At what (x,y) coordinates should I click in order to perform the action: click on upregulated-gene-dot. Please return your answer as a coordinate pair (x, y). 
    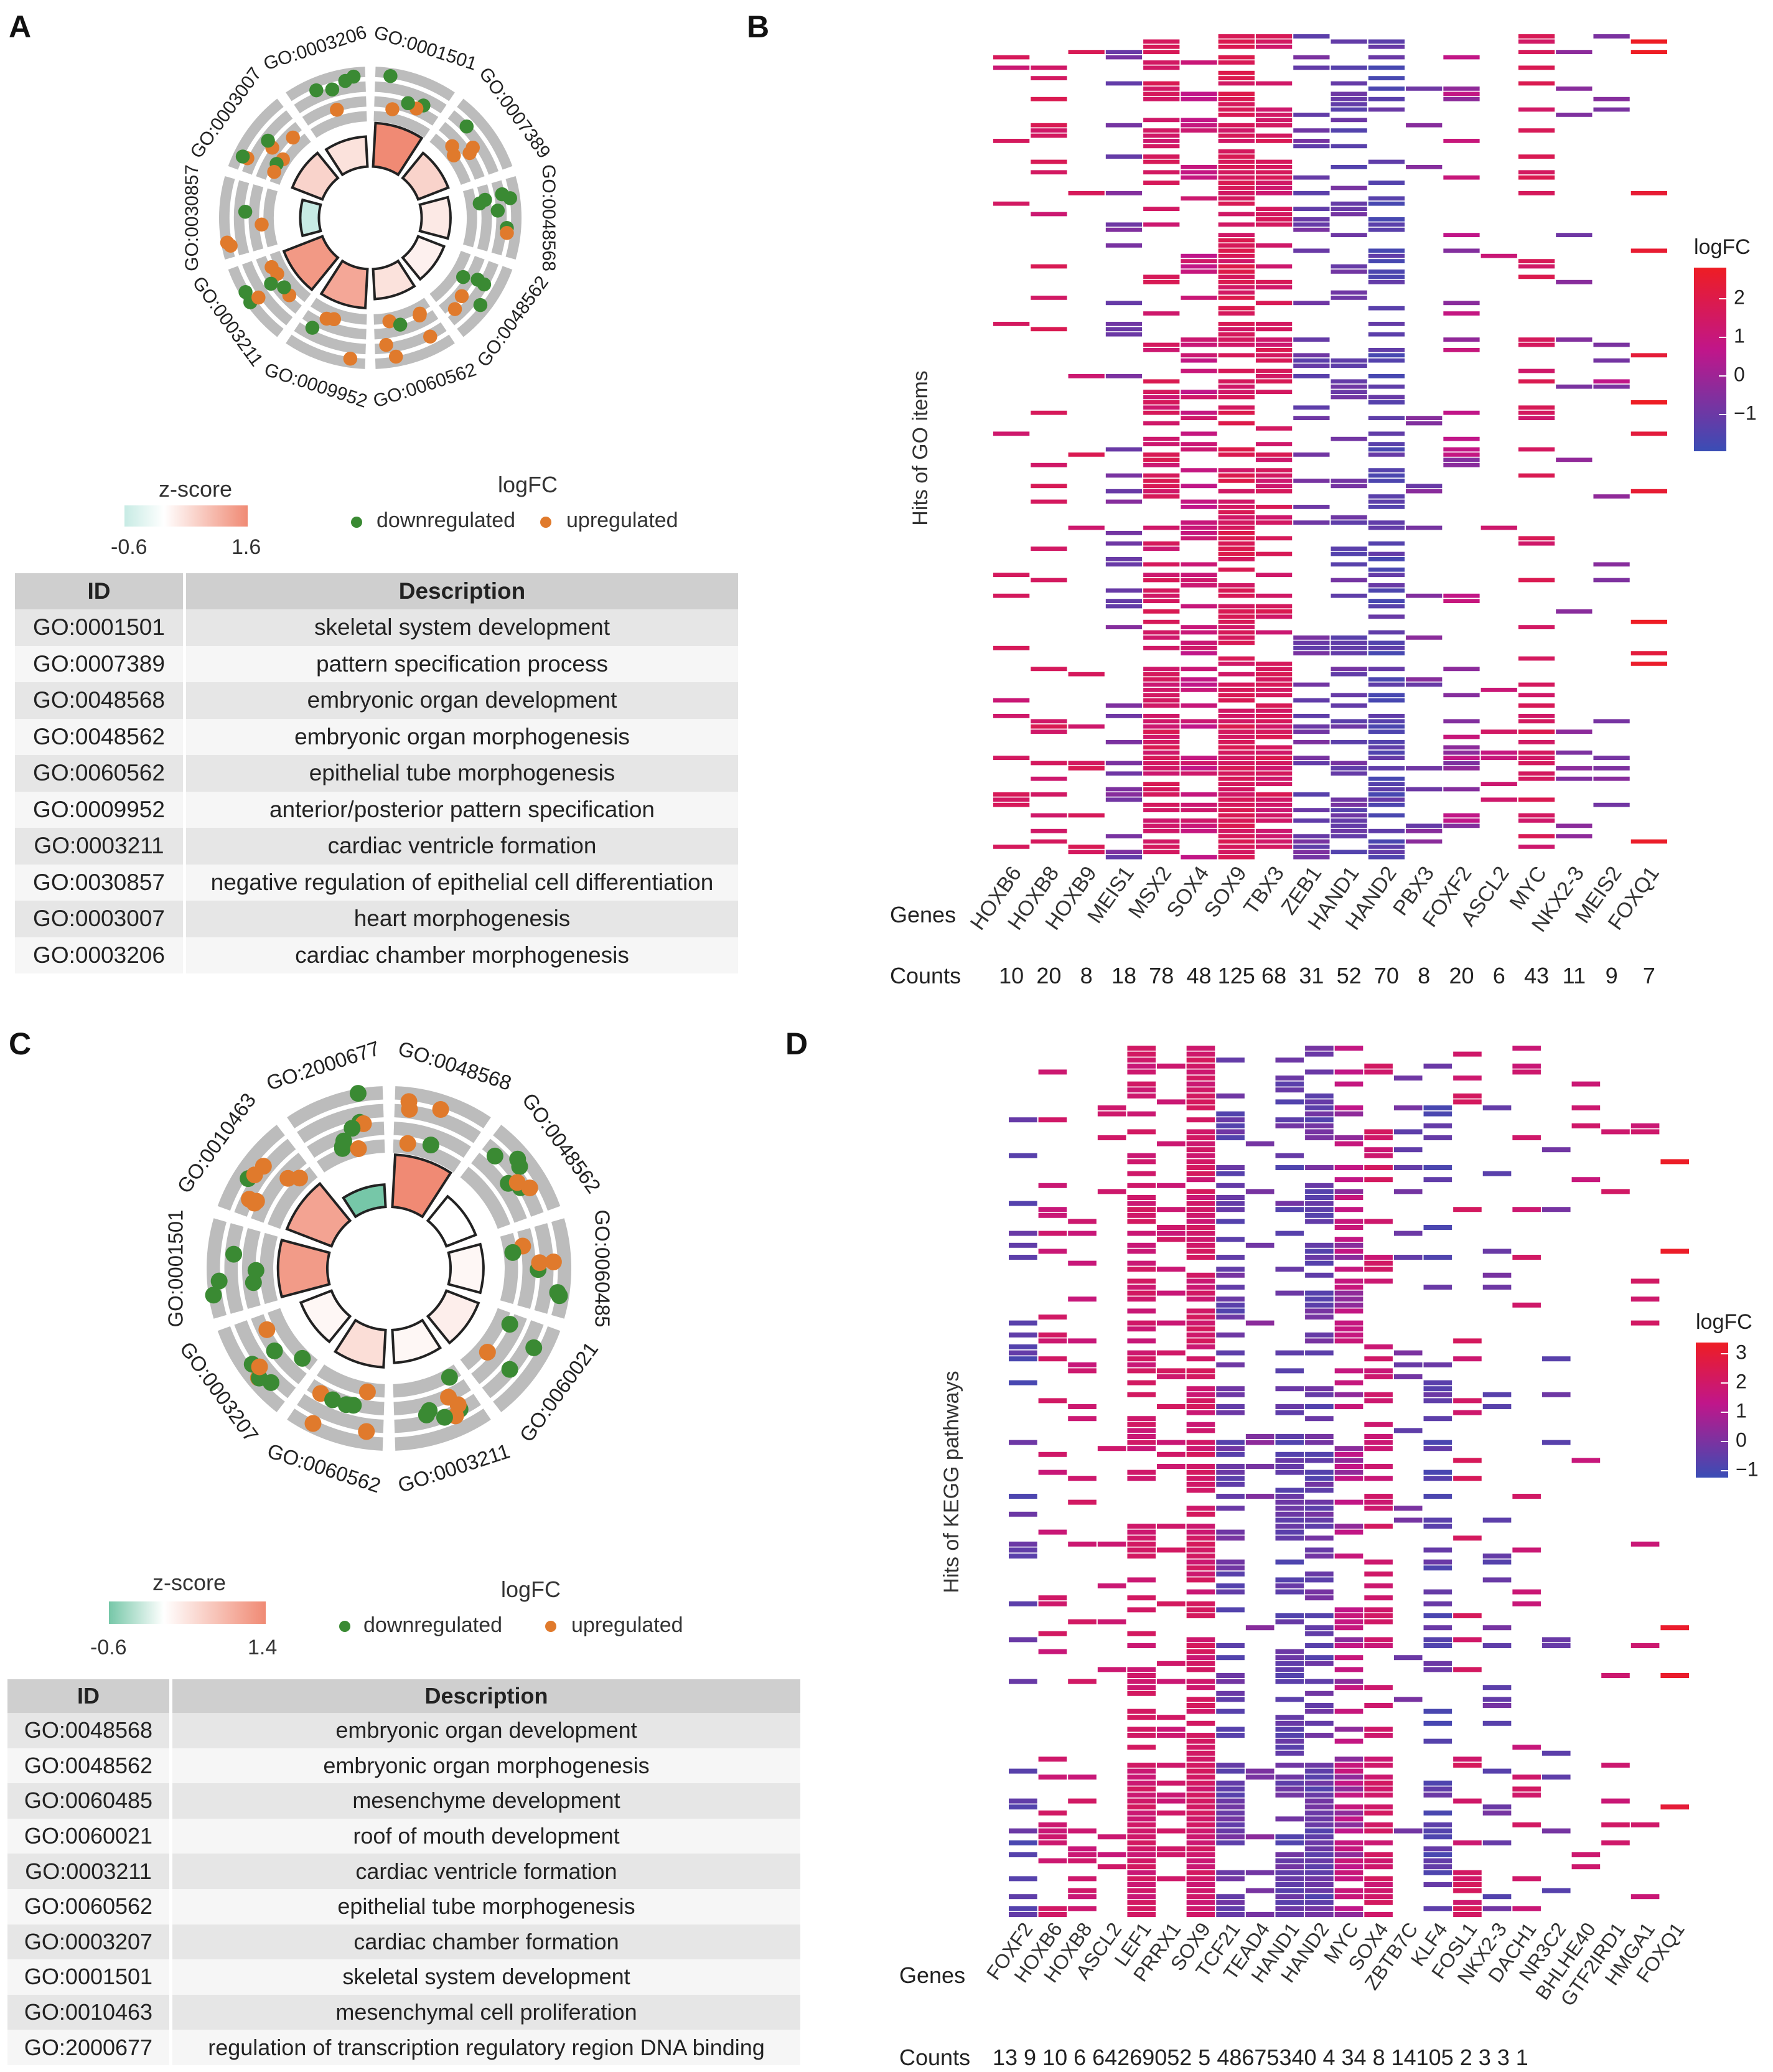
    Looking at the image, I should click on (553, 1261).